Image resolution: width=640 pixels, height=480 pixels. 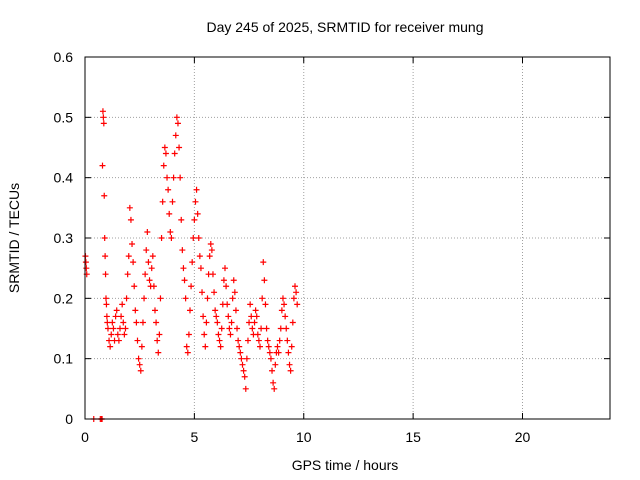 What do you see at coordinates (85, 437) in the screenshot?
I see `x-tick-label: 0` at bounding box center [85, 437].